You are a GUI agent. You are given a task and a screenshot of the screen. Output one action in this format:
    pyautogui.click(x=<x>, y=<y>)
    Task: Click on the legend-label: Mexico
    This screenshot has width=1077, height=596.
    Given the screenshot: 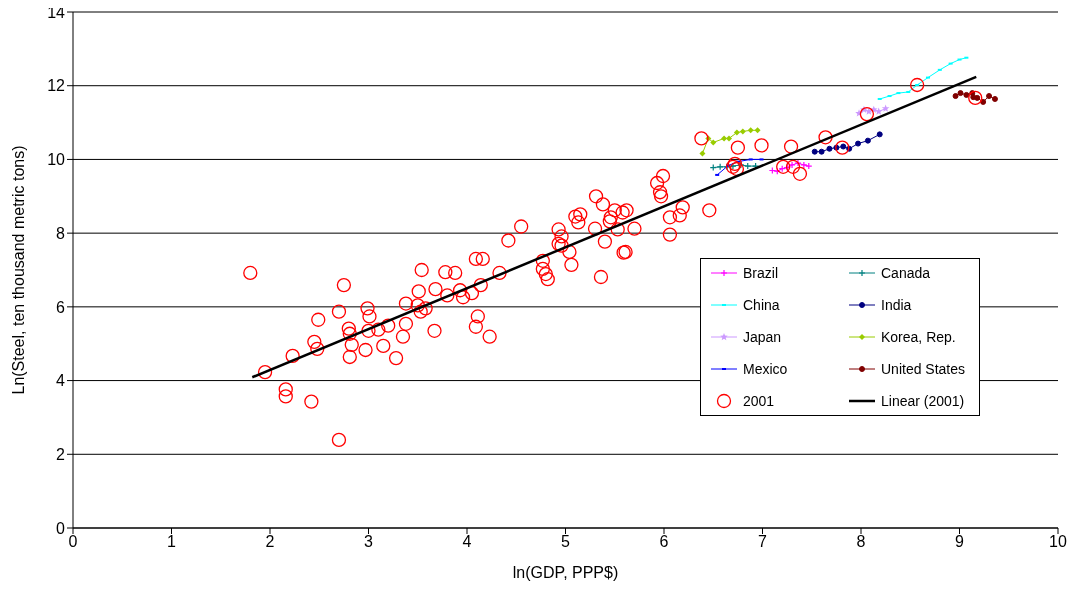 What is the action you would take?
    pyautogui.click(x=765, y=369)
    